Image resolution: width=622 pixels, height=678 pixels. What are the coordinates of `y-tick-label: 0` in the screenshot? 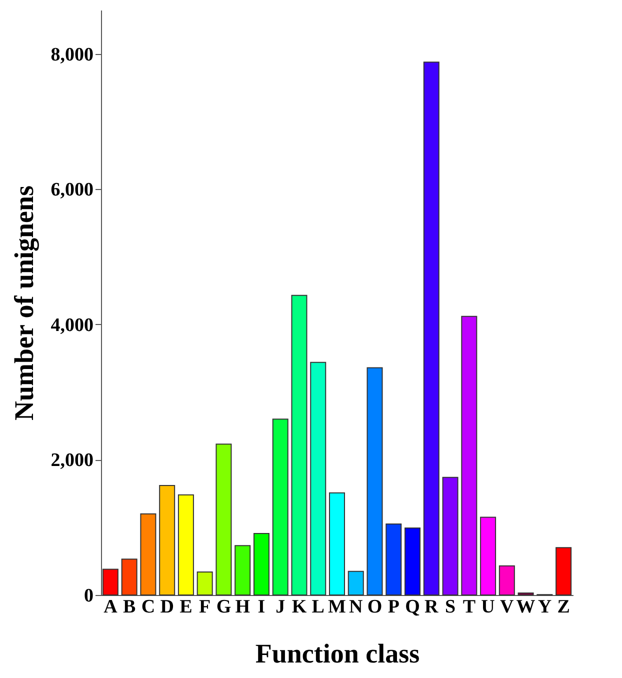 It's located at (89, 596).